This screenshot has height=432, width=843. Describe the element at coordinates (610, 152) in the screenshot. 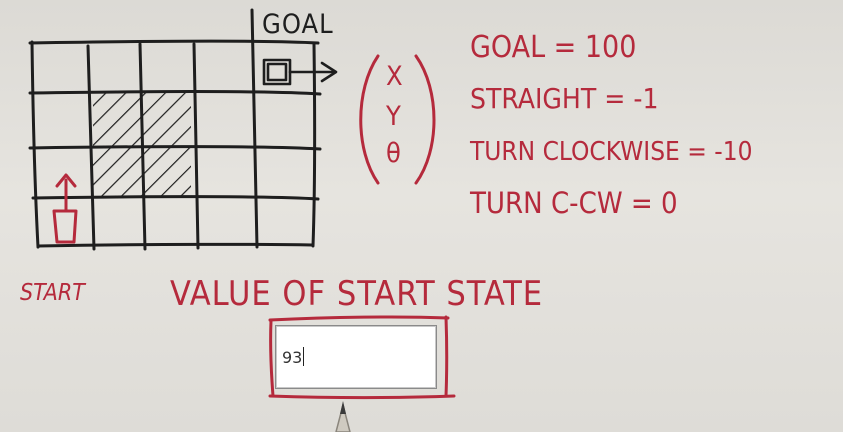

I see `reward-turn-cw: TURN CLOCKWISE = -10` at that location.